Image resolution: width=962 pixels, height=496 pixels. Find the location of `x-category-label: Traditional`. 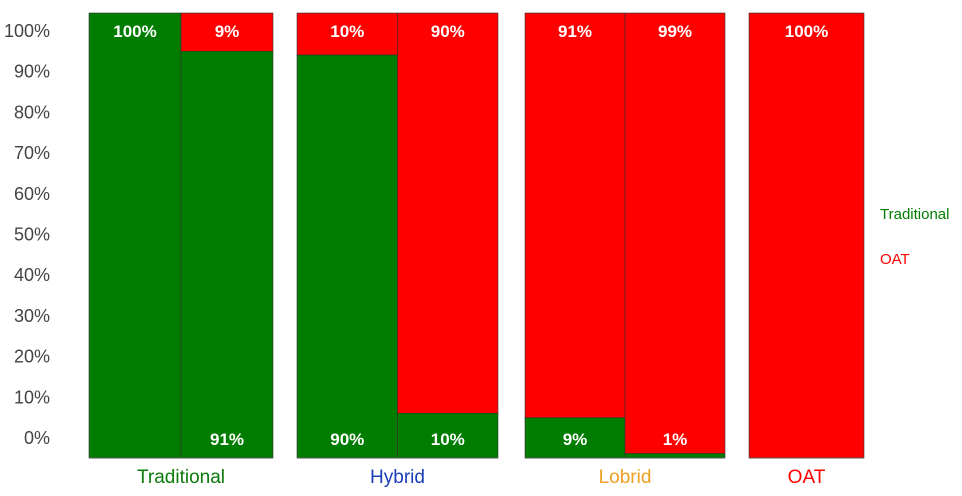

x-category-label: Traditional is located at coordinates (181, 477).